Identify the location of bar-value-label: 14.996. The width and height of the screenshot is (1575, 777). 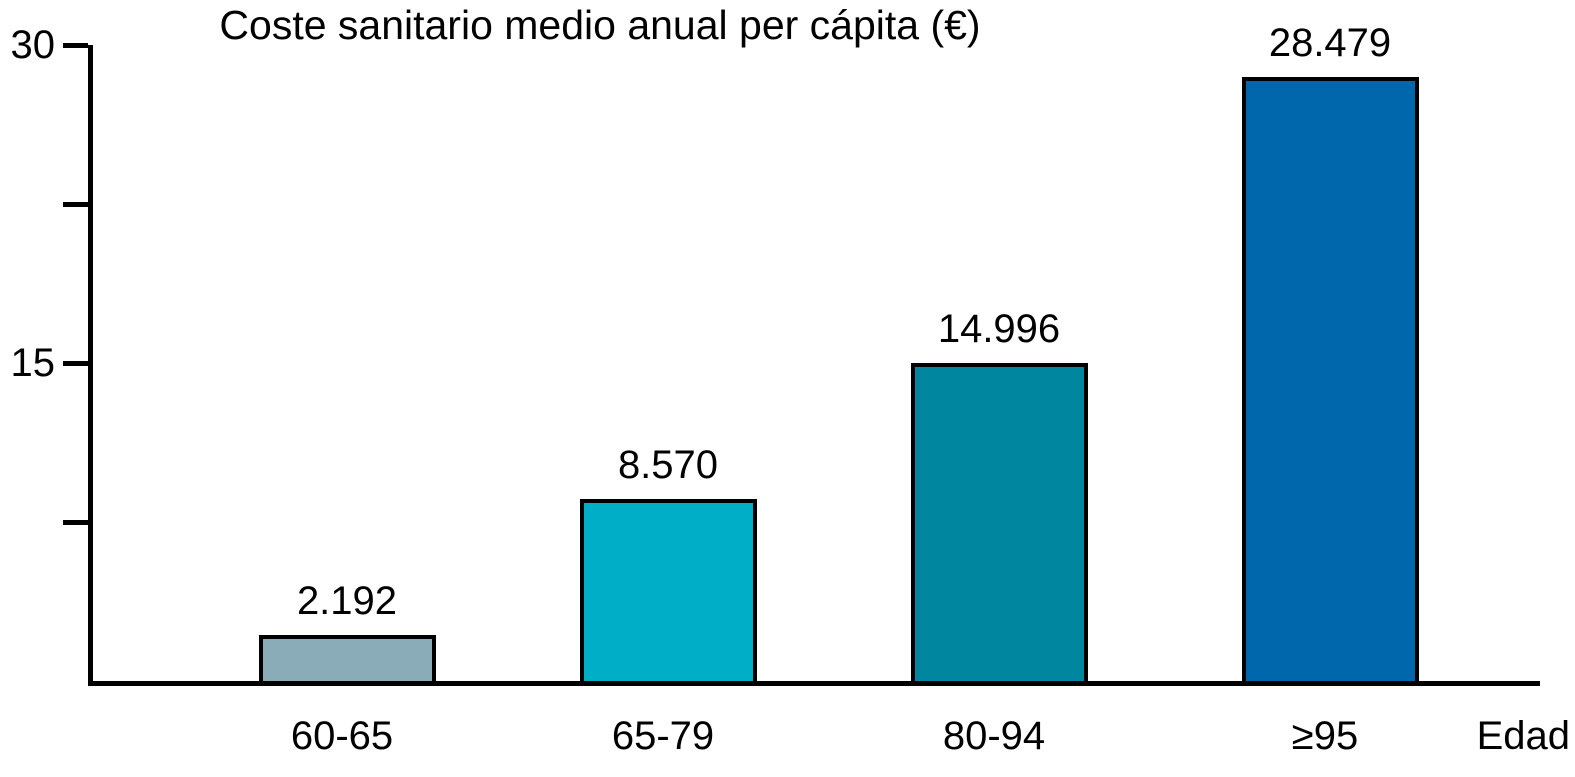
(999, 329).